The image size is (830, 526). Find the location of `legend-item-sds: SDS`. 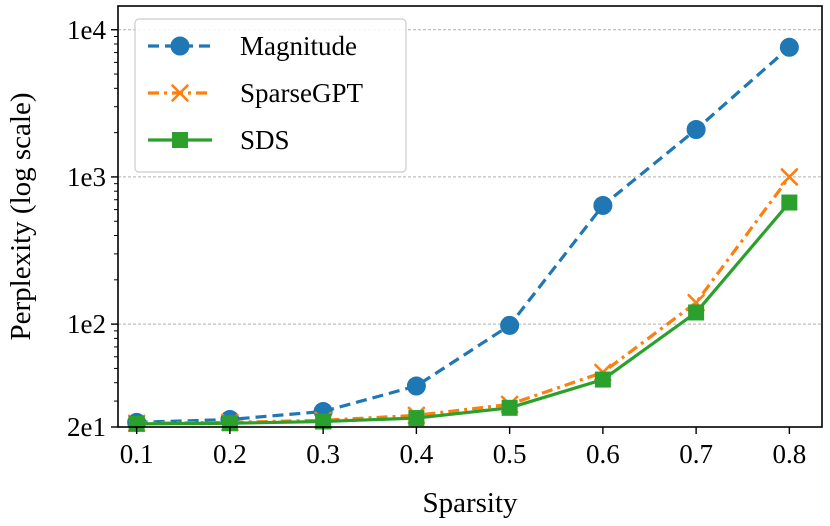

legend-item-sds: SDS is located at coordinates (219, 140).